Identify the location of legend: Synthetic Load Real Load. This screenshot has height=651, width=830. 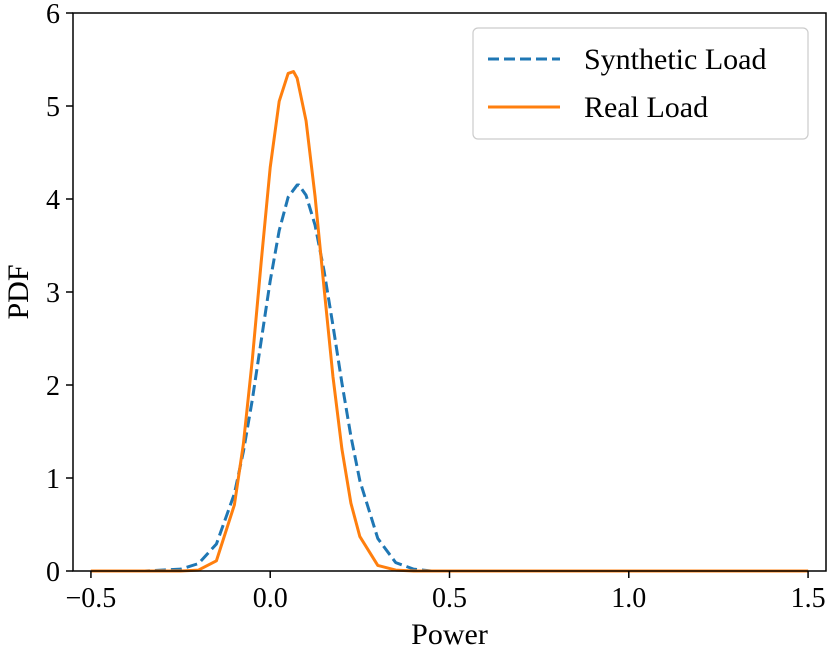
(640, 83).